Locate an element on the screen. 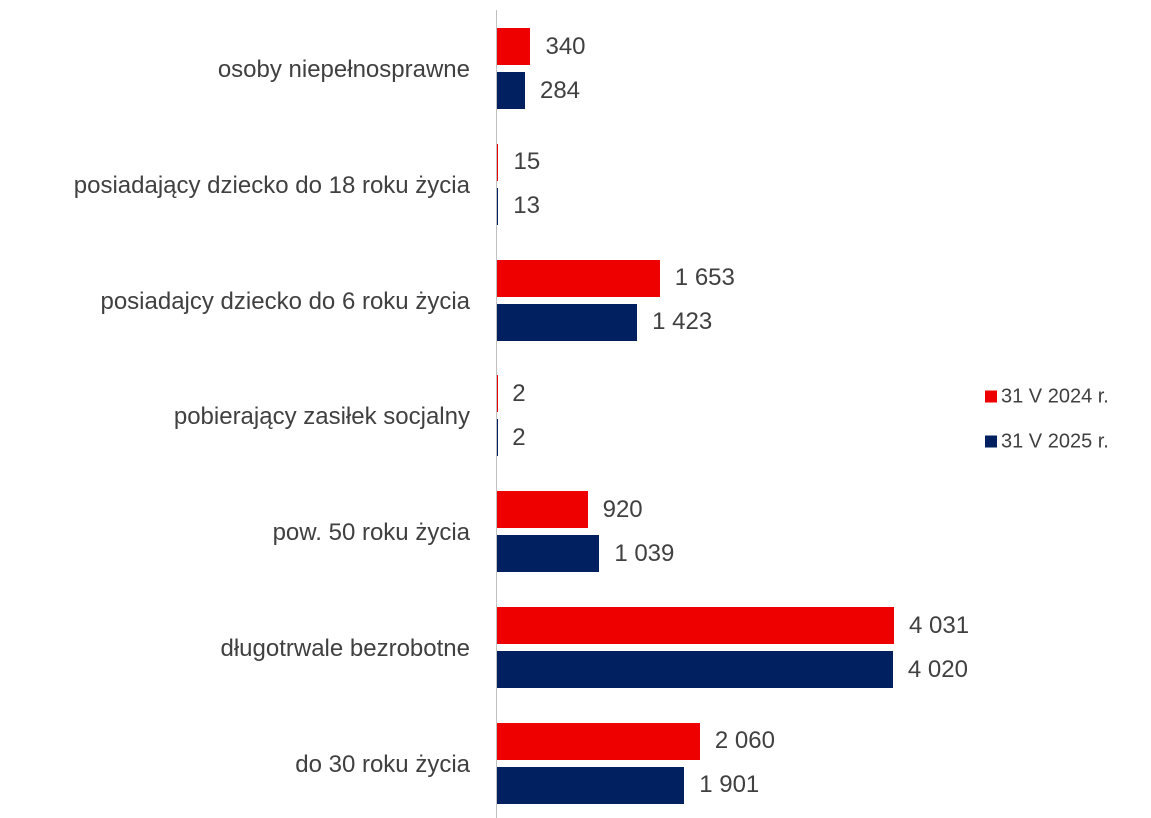 The width and height of the screenshot is (1151, 818). category-label: do 30 roku życia is located at coordinates (382, 765).